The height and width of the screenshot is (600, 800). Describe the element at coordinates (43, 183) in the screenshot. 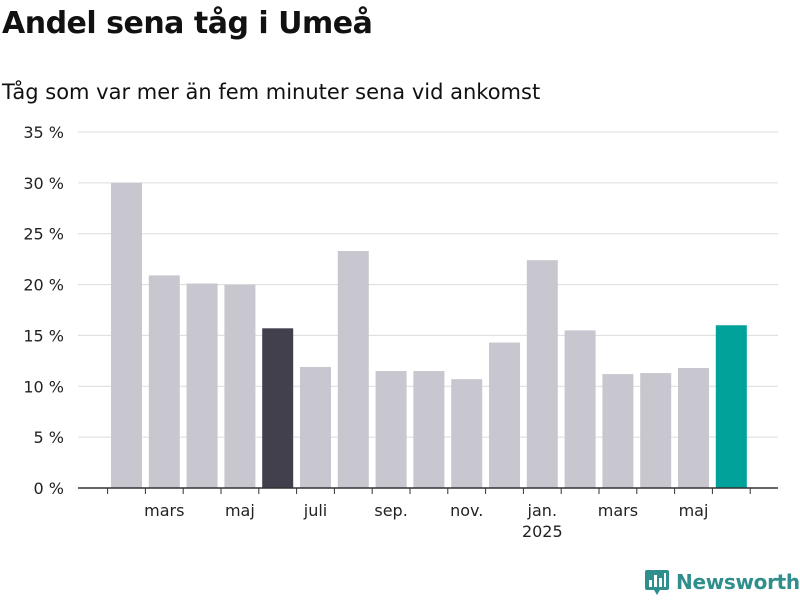

I see `y-tick-label: 30 %` at that location.